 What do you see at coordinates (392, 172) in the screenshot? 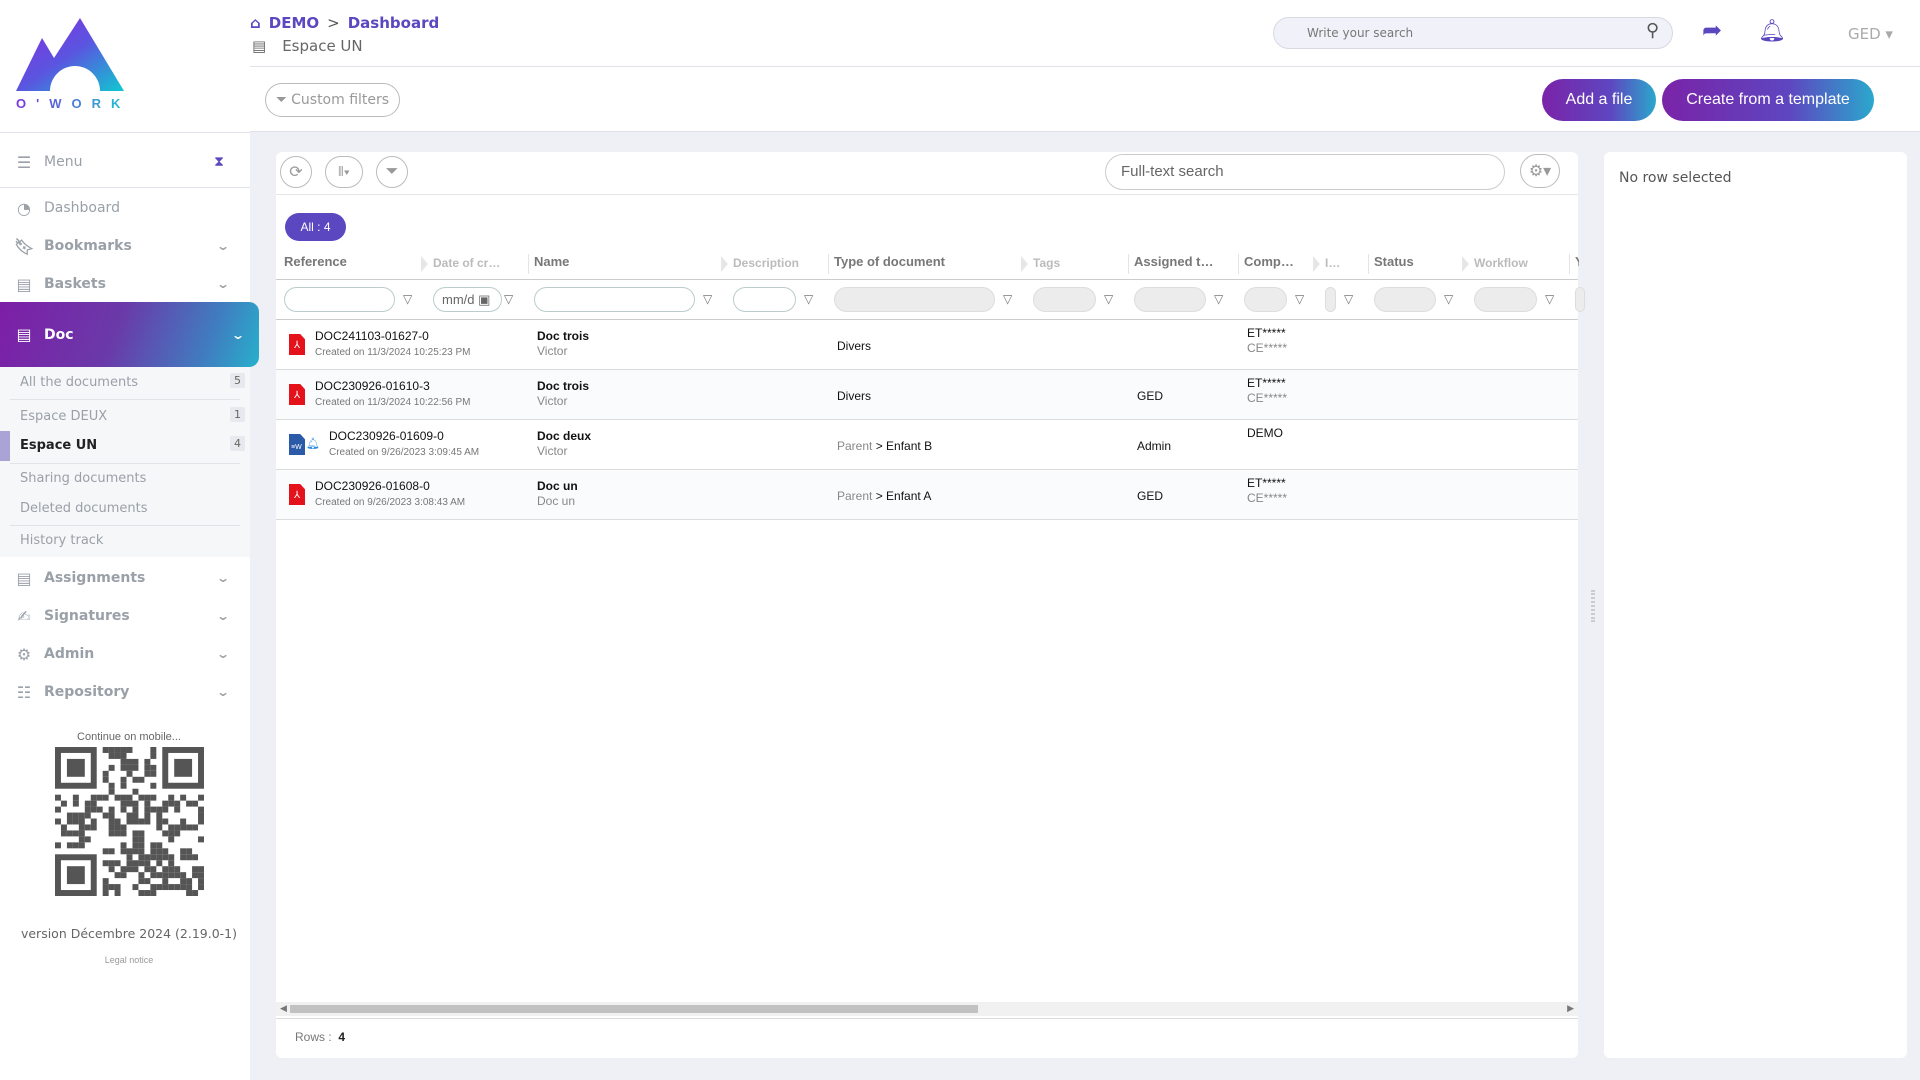
I see `filter-toggle-button: ⏷` at bounding box center [392, 172].